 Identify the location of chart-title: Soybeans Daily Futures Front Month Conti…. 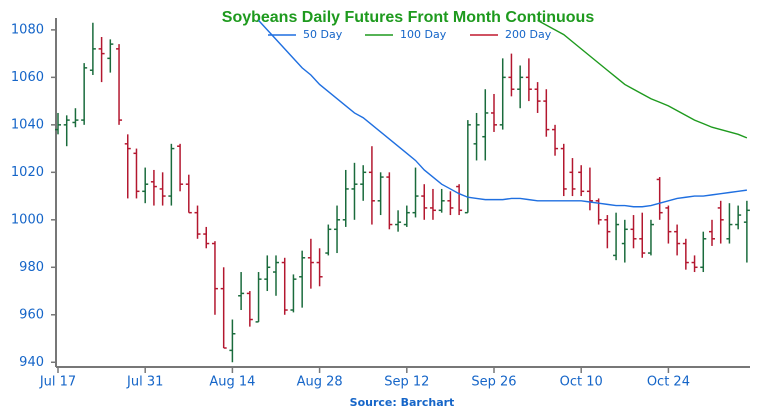
(408, 17).